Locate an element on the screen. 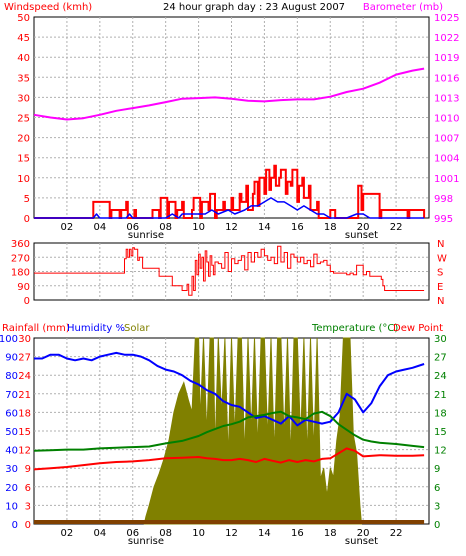 This screenshot has height=556, width=466. wind-baro-sunset-label: sunset is located at coordinates (361, 235).